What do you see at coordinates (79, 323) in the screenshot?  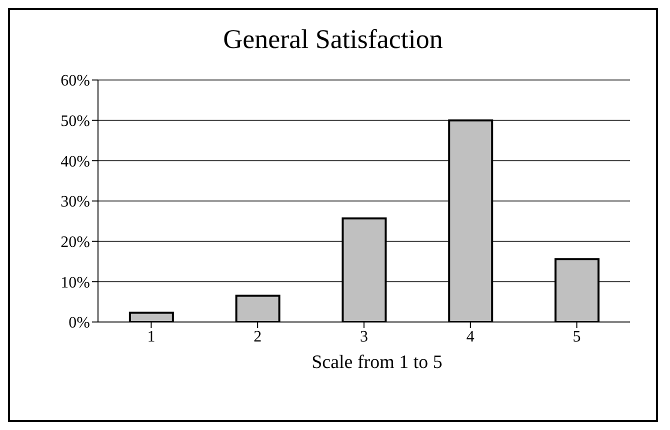 I see `y-tick-label: 0%` at bounding box center [79, 323].